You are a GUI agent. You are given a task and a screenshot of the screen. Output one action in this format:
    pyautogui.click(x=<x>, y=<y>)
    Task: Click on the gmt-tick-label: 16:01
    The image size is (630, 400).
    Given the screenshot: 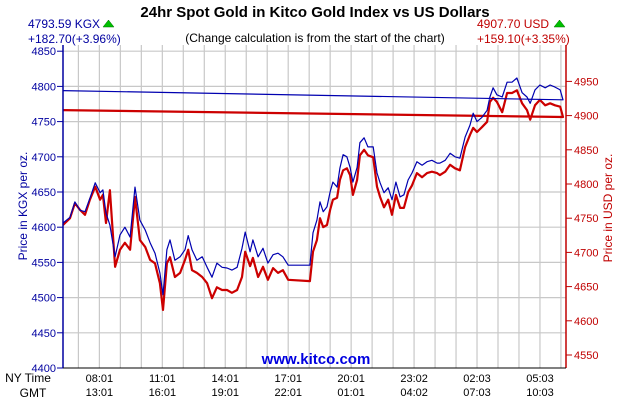 What is the action you would take?
    pyautogui.click(x=163, y=393)
    